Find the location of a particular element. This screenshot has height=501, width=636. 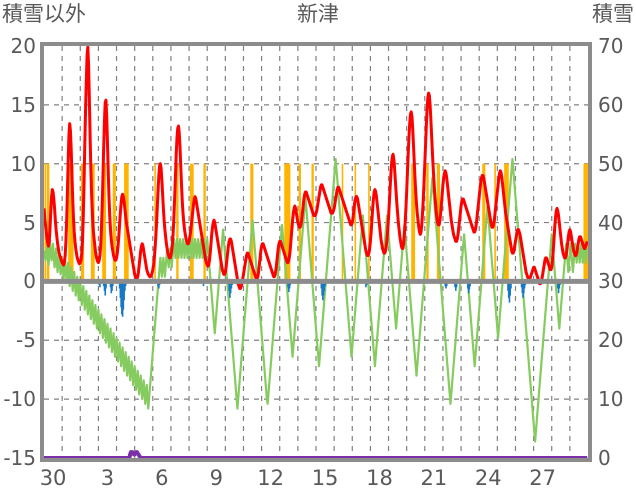

snow-line is located at coordinates (316, 454).